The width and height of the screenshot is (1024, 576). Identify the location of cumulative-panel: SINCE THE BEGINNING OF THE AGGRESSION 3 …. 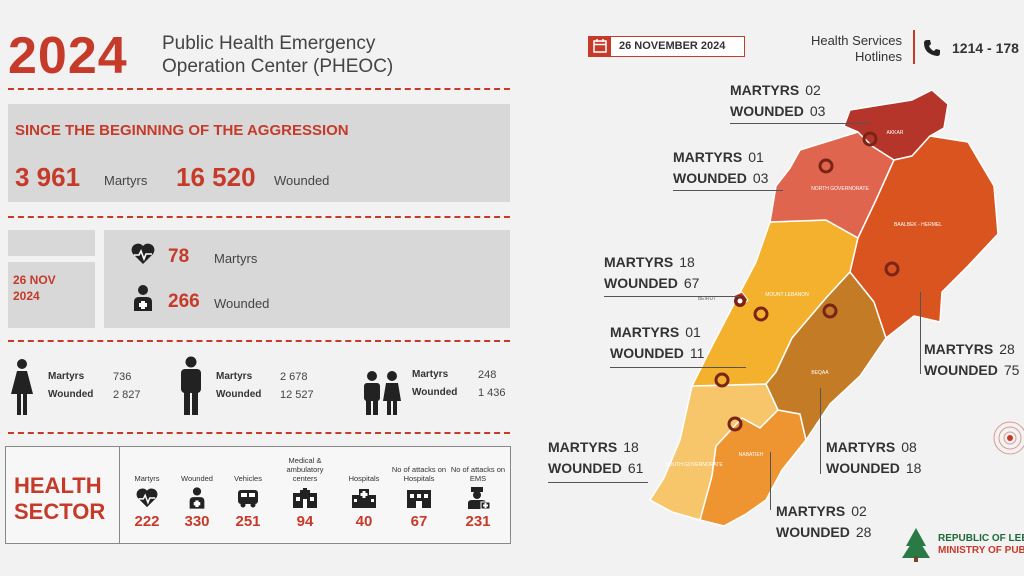
(259, 153).